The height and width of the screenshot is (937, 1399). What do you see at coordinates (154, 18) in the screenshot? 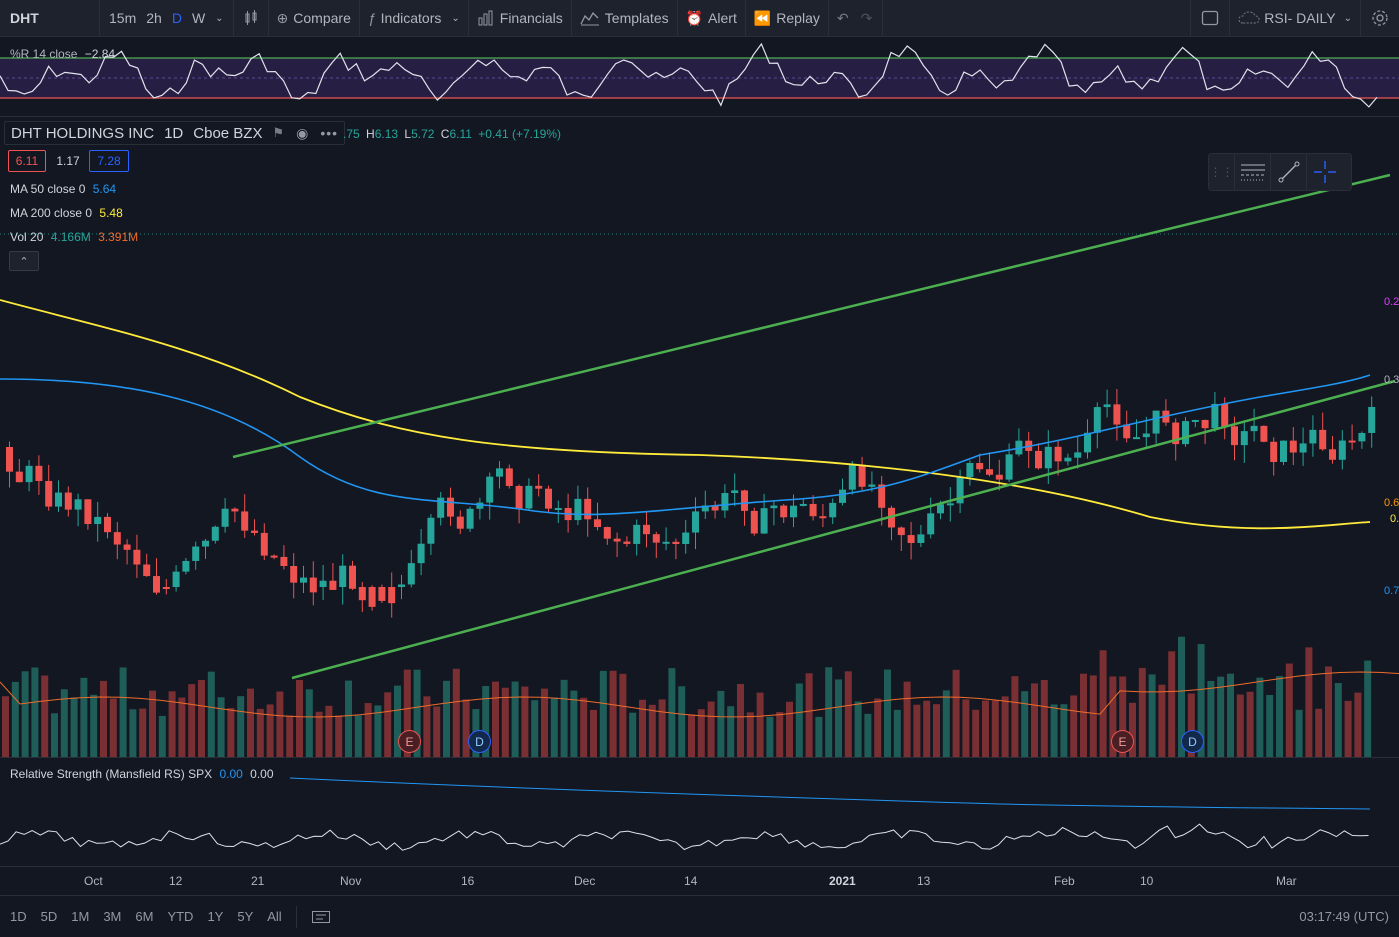
I see `interval-2h: 2h` at bounding box center [154, 18].